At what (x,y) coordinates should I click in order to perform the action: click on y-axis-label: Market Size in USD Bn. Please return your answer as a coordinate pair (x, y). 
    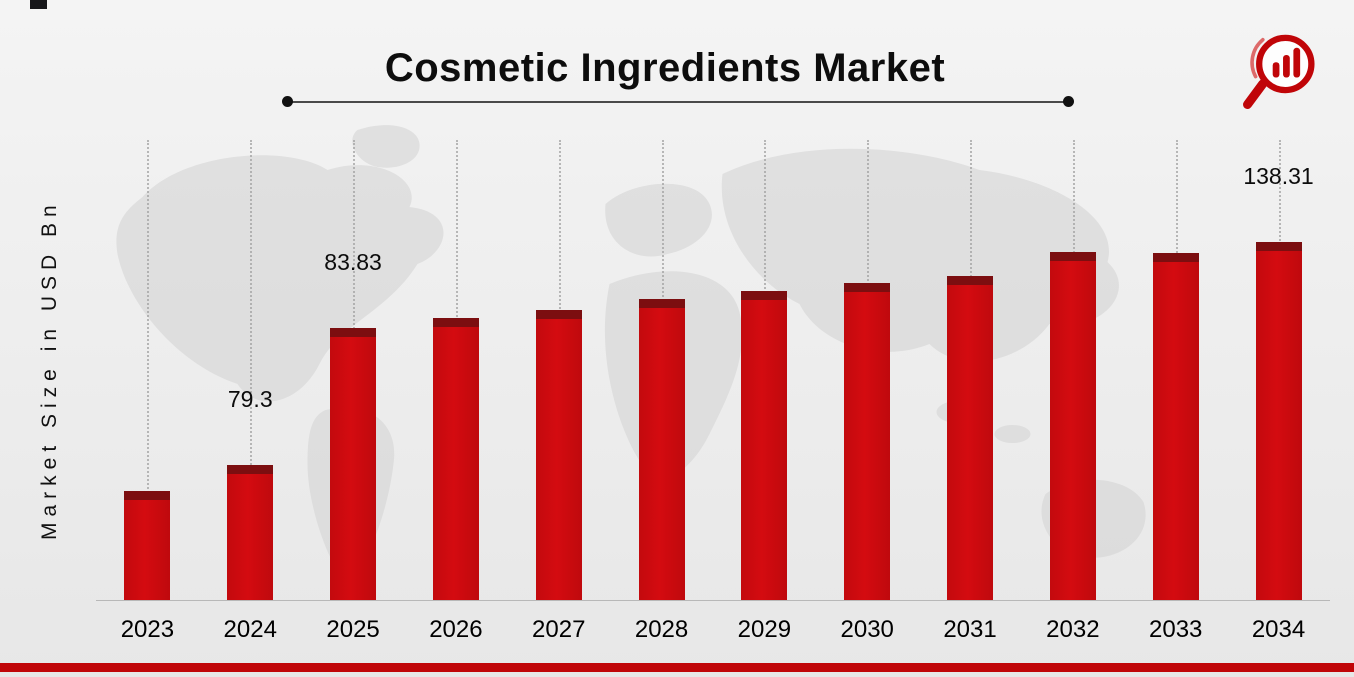
    Looking at the image, I should click on (49, 370).